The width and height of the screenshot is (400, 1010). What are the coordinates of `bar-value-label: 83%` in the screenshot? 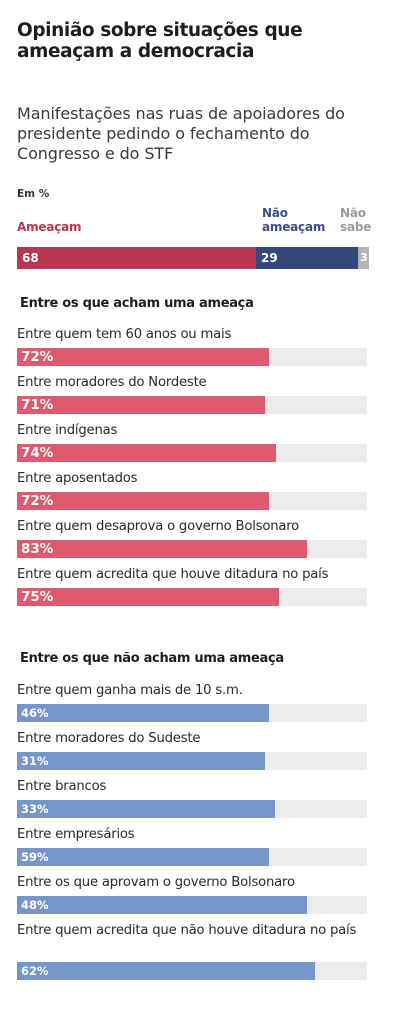 It's located at (37, 549).